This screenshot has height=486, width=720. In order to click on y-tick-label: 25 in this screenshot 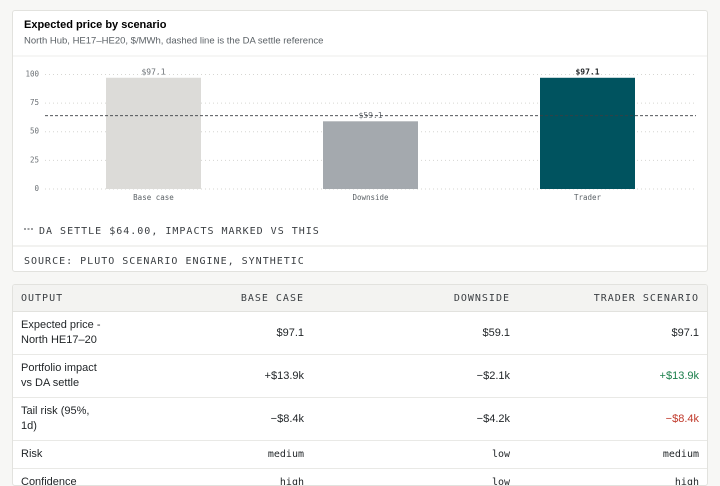, I will do `click(34, 159)`.